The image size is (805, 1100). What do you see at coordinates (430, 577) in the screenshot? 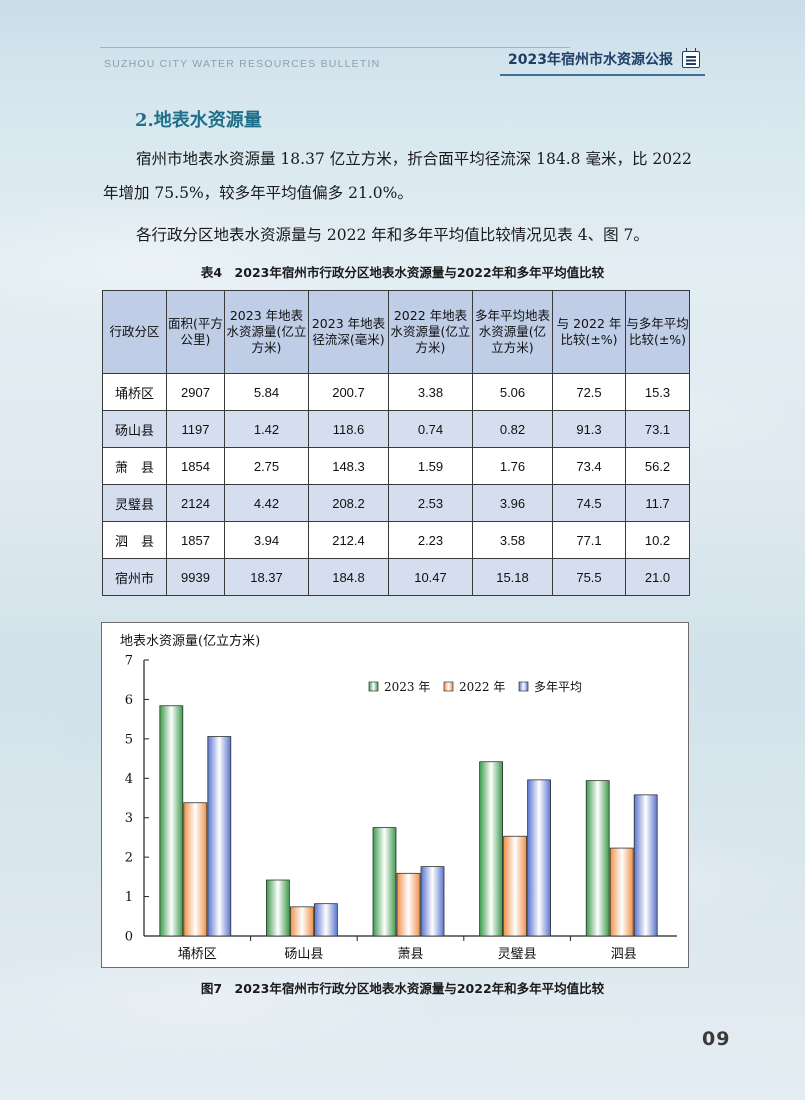
I see `table-cell: 10.47` at bounding box center [430, 577].